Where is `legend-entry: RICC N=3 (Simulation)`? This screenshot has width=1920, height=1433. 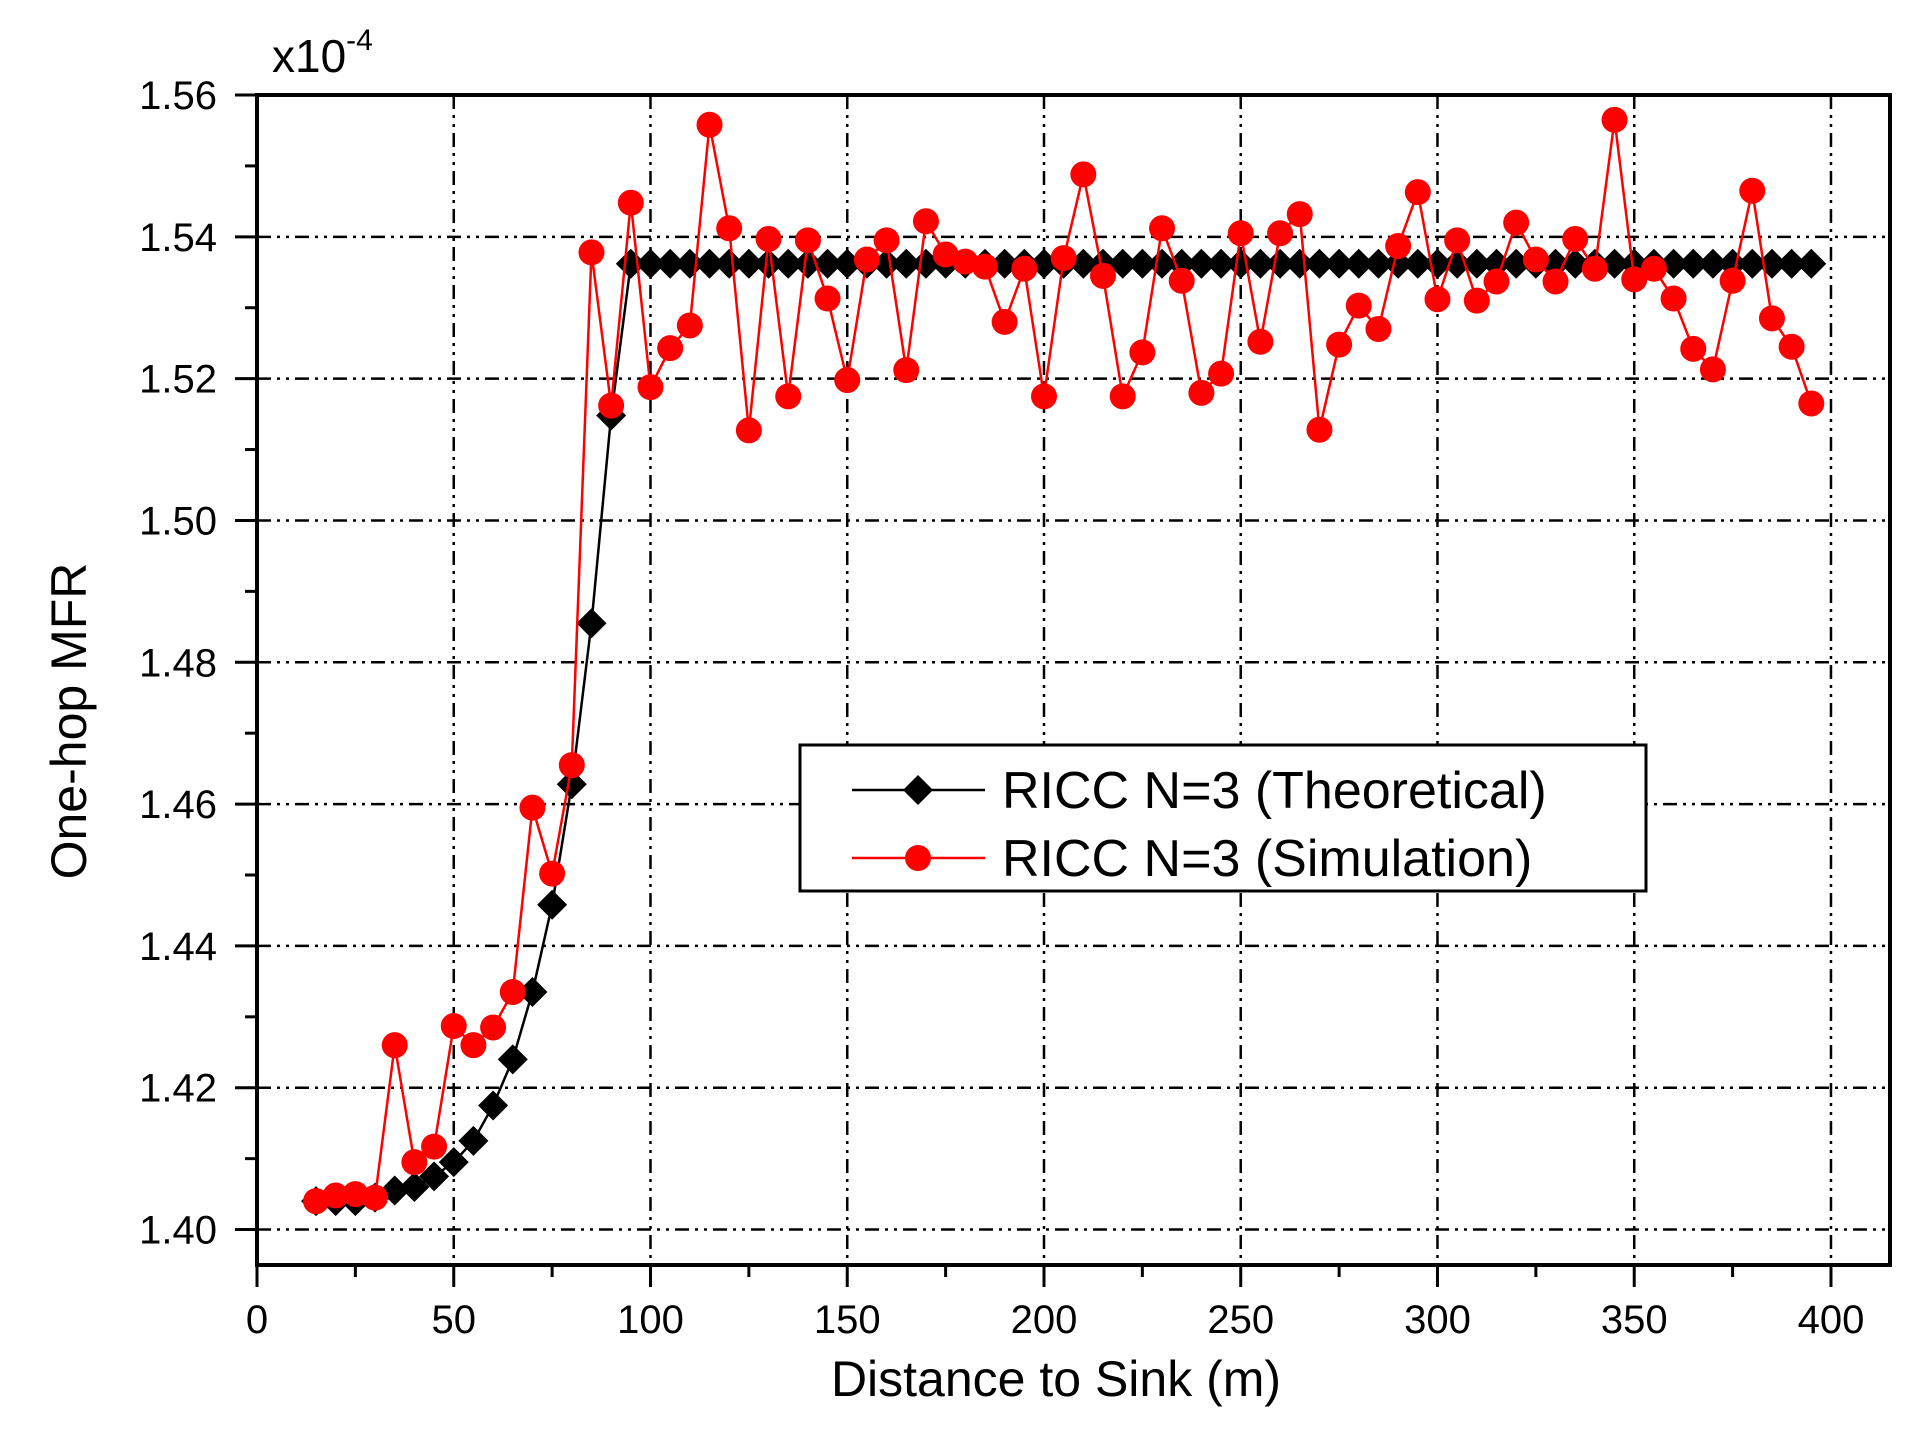 legend-entry: RICC N=3 (Simulation) is located at coordinates (1192, 859).